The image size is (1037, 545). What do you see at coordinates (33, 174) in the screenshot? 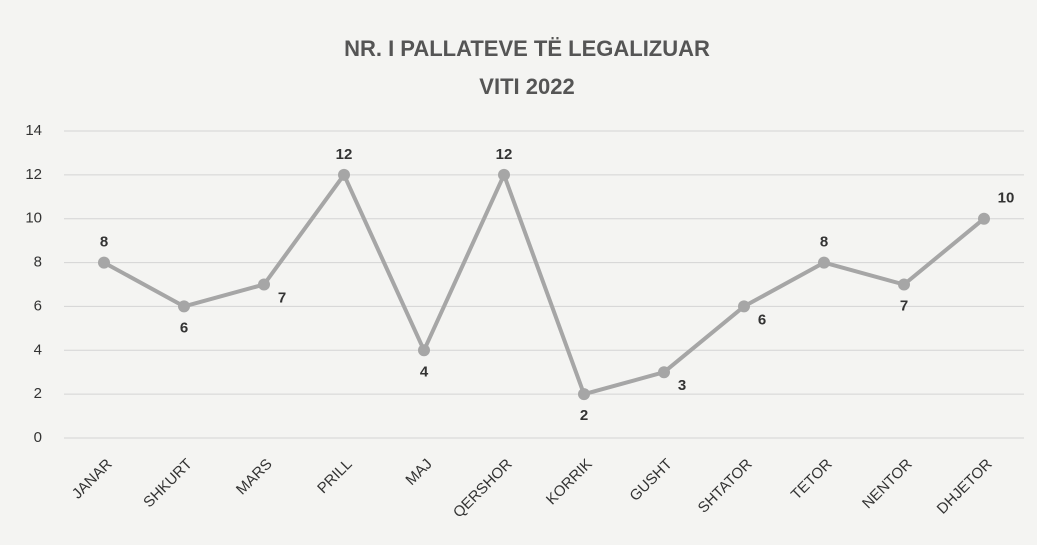
I see `y-tick-label: 12` at bounding box center [33, 174].